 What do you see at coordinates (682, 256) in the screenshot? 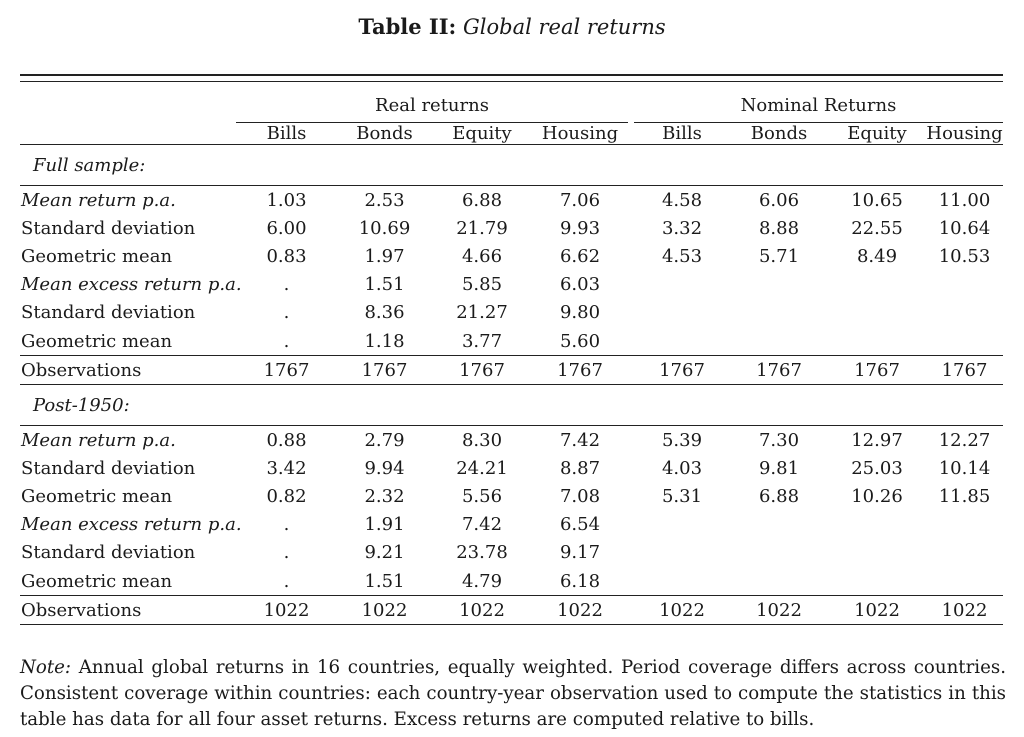
I see `cell-value: 4.53` at bounding box center [682, 256].